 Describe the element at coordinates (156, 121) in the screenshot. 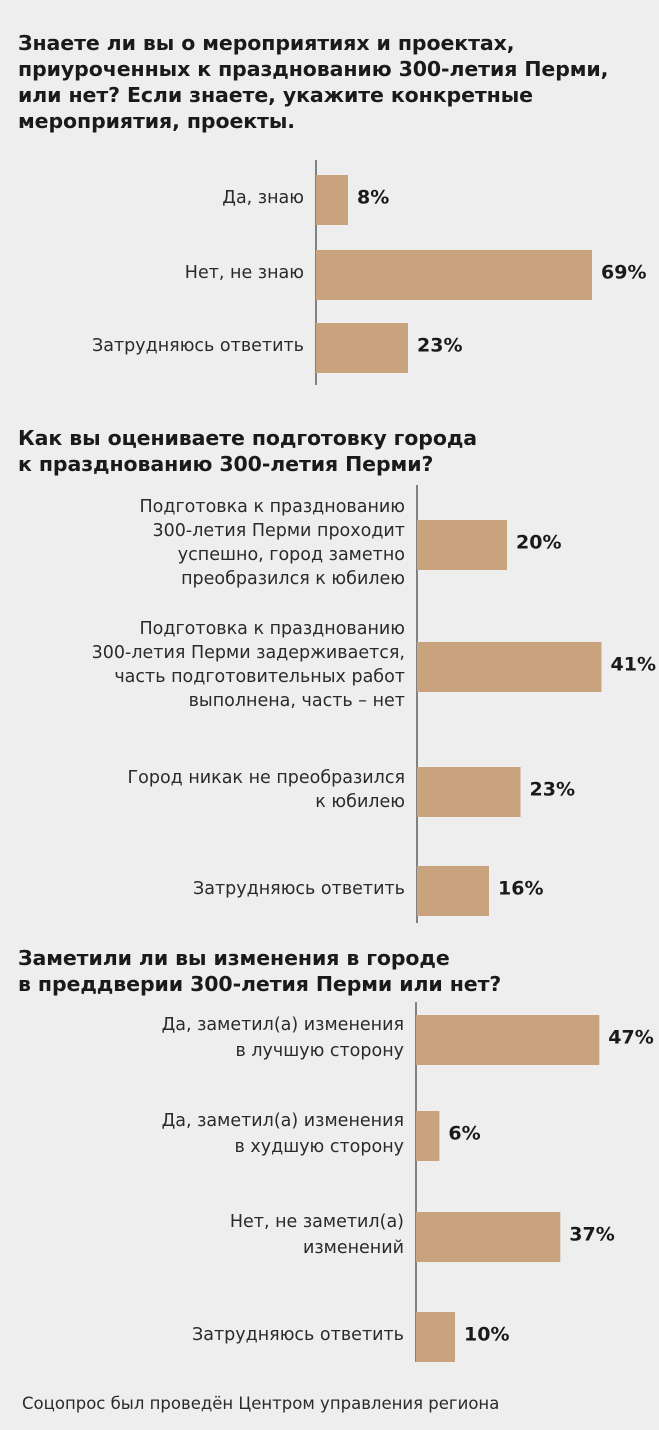

I see `question-1-title-line: мероприятия, проекты.` at that location.